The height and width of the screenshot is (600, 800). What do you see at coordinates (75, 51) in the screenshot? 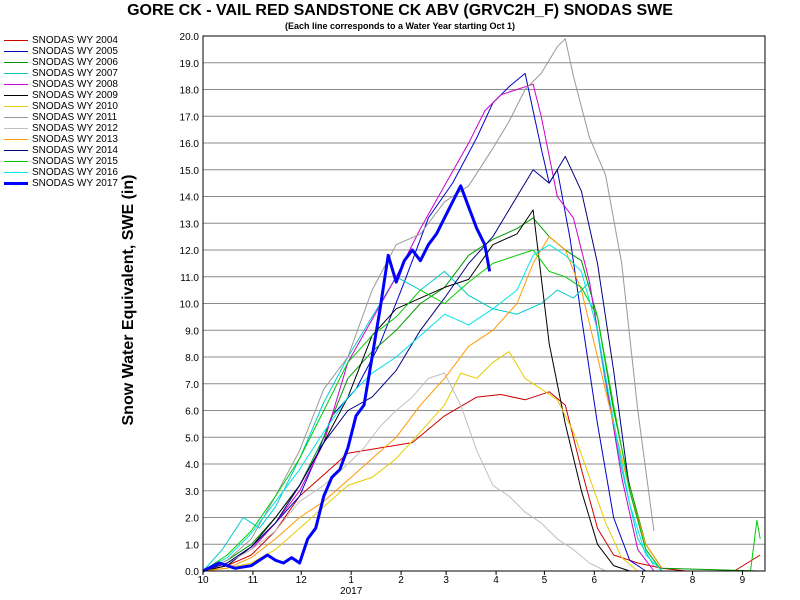
I see `legend-label: SNODAS WY 2005` at bounding box center [75, 51].